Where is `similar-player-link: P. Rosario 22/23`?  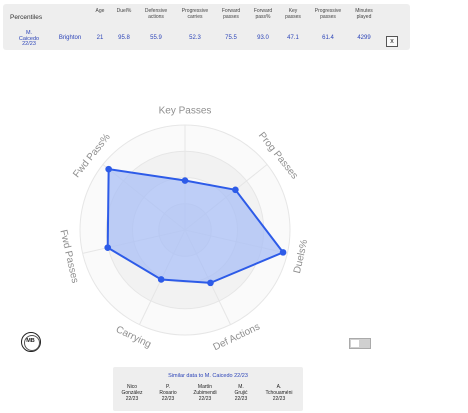
similar-player-link: P. Rosario 22/23 is located at coordinates (168, 393).